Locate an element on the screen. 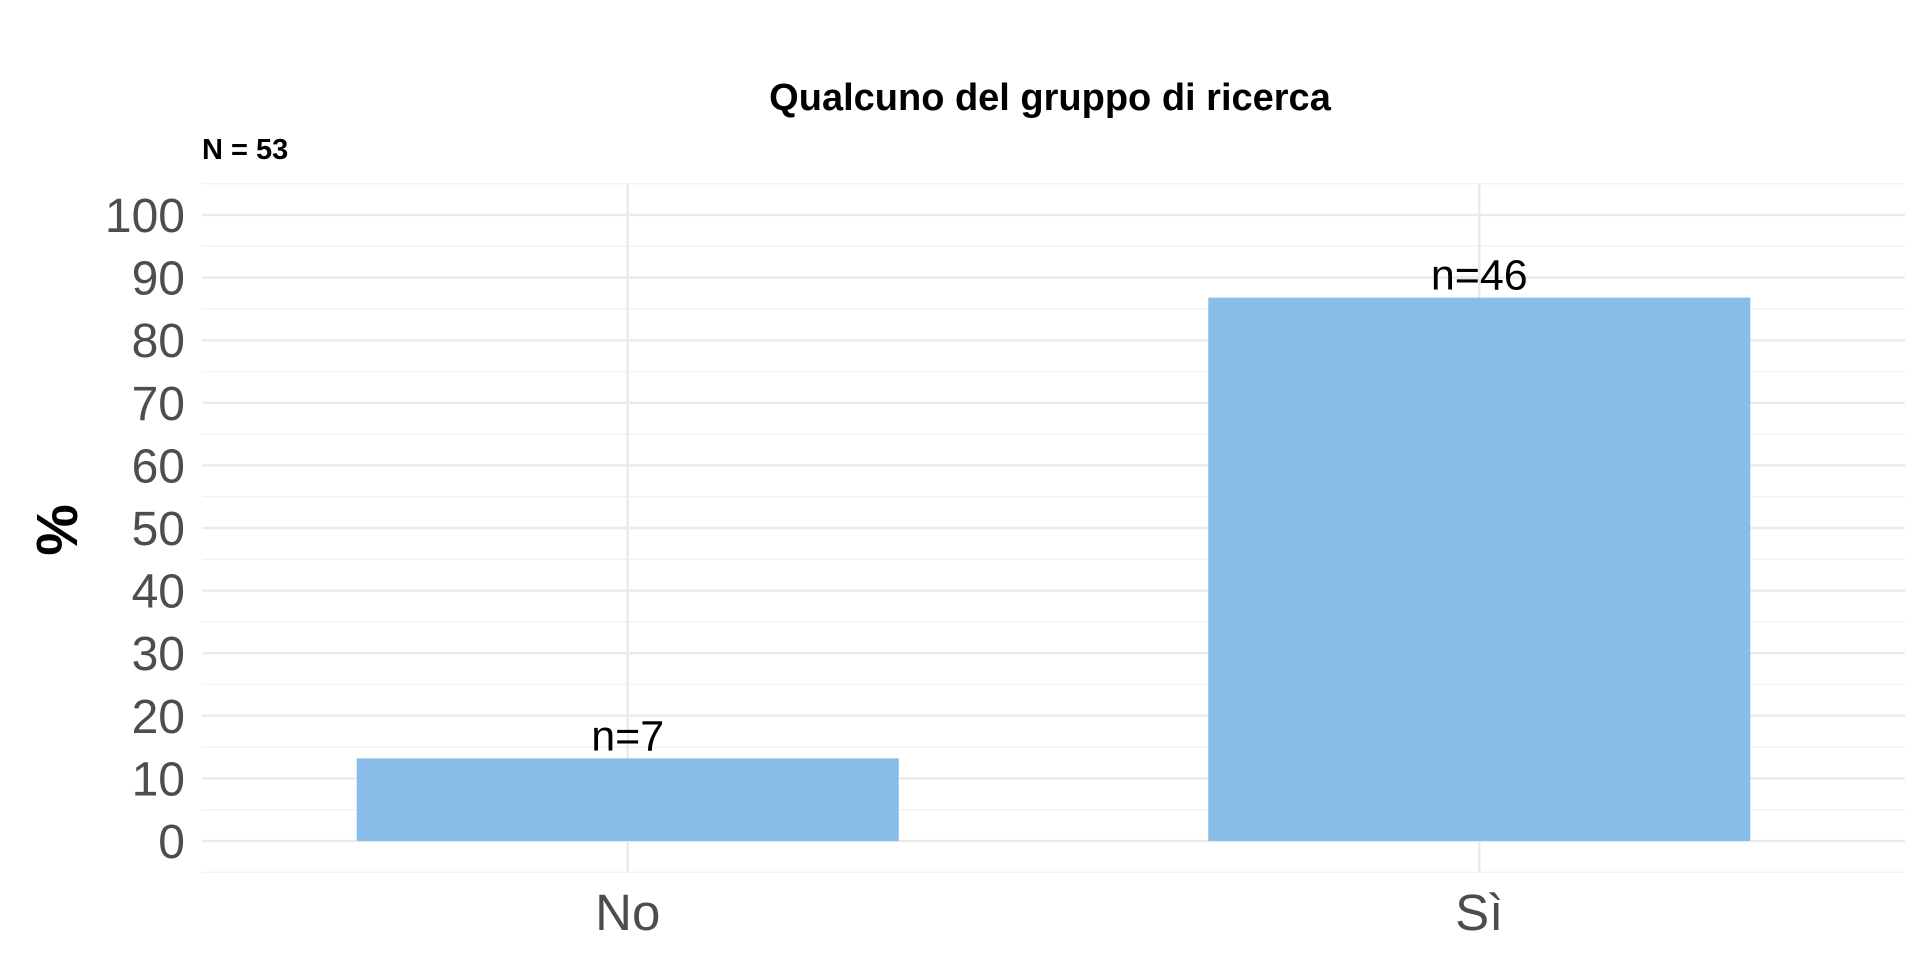 The height and width of the screenshot is (960, 1920). x-tick-label: Sì is located at coordinates (1479, 912).